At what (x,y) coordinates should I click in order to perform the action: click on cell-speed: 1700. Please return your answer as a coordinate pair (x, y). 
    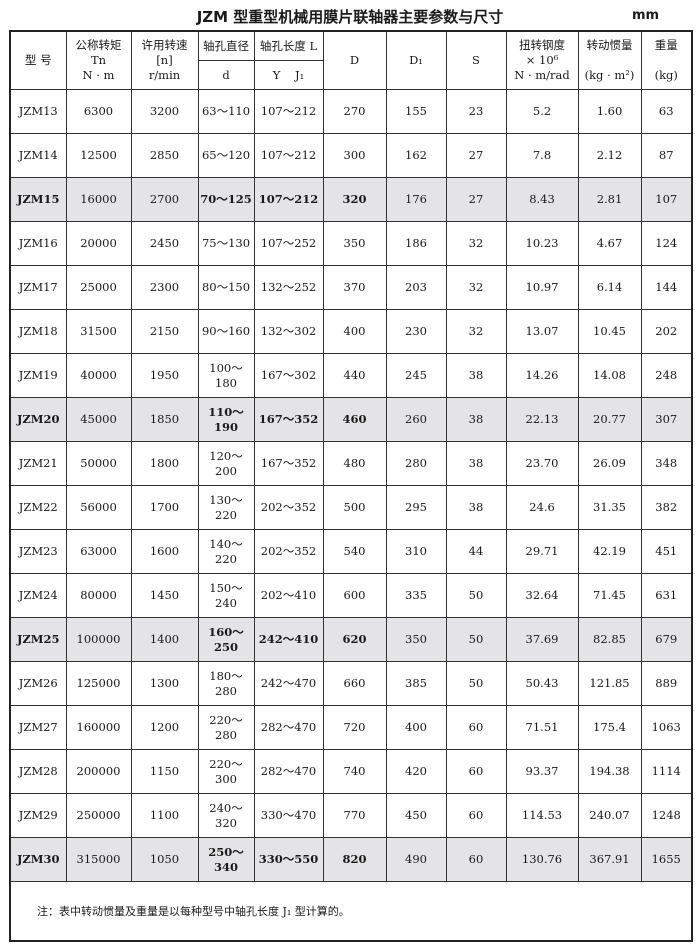
    Looking at the image, I should click on (164, 507).